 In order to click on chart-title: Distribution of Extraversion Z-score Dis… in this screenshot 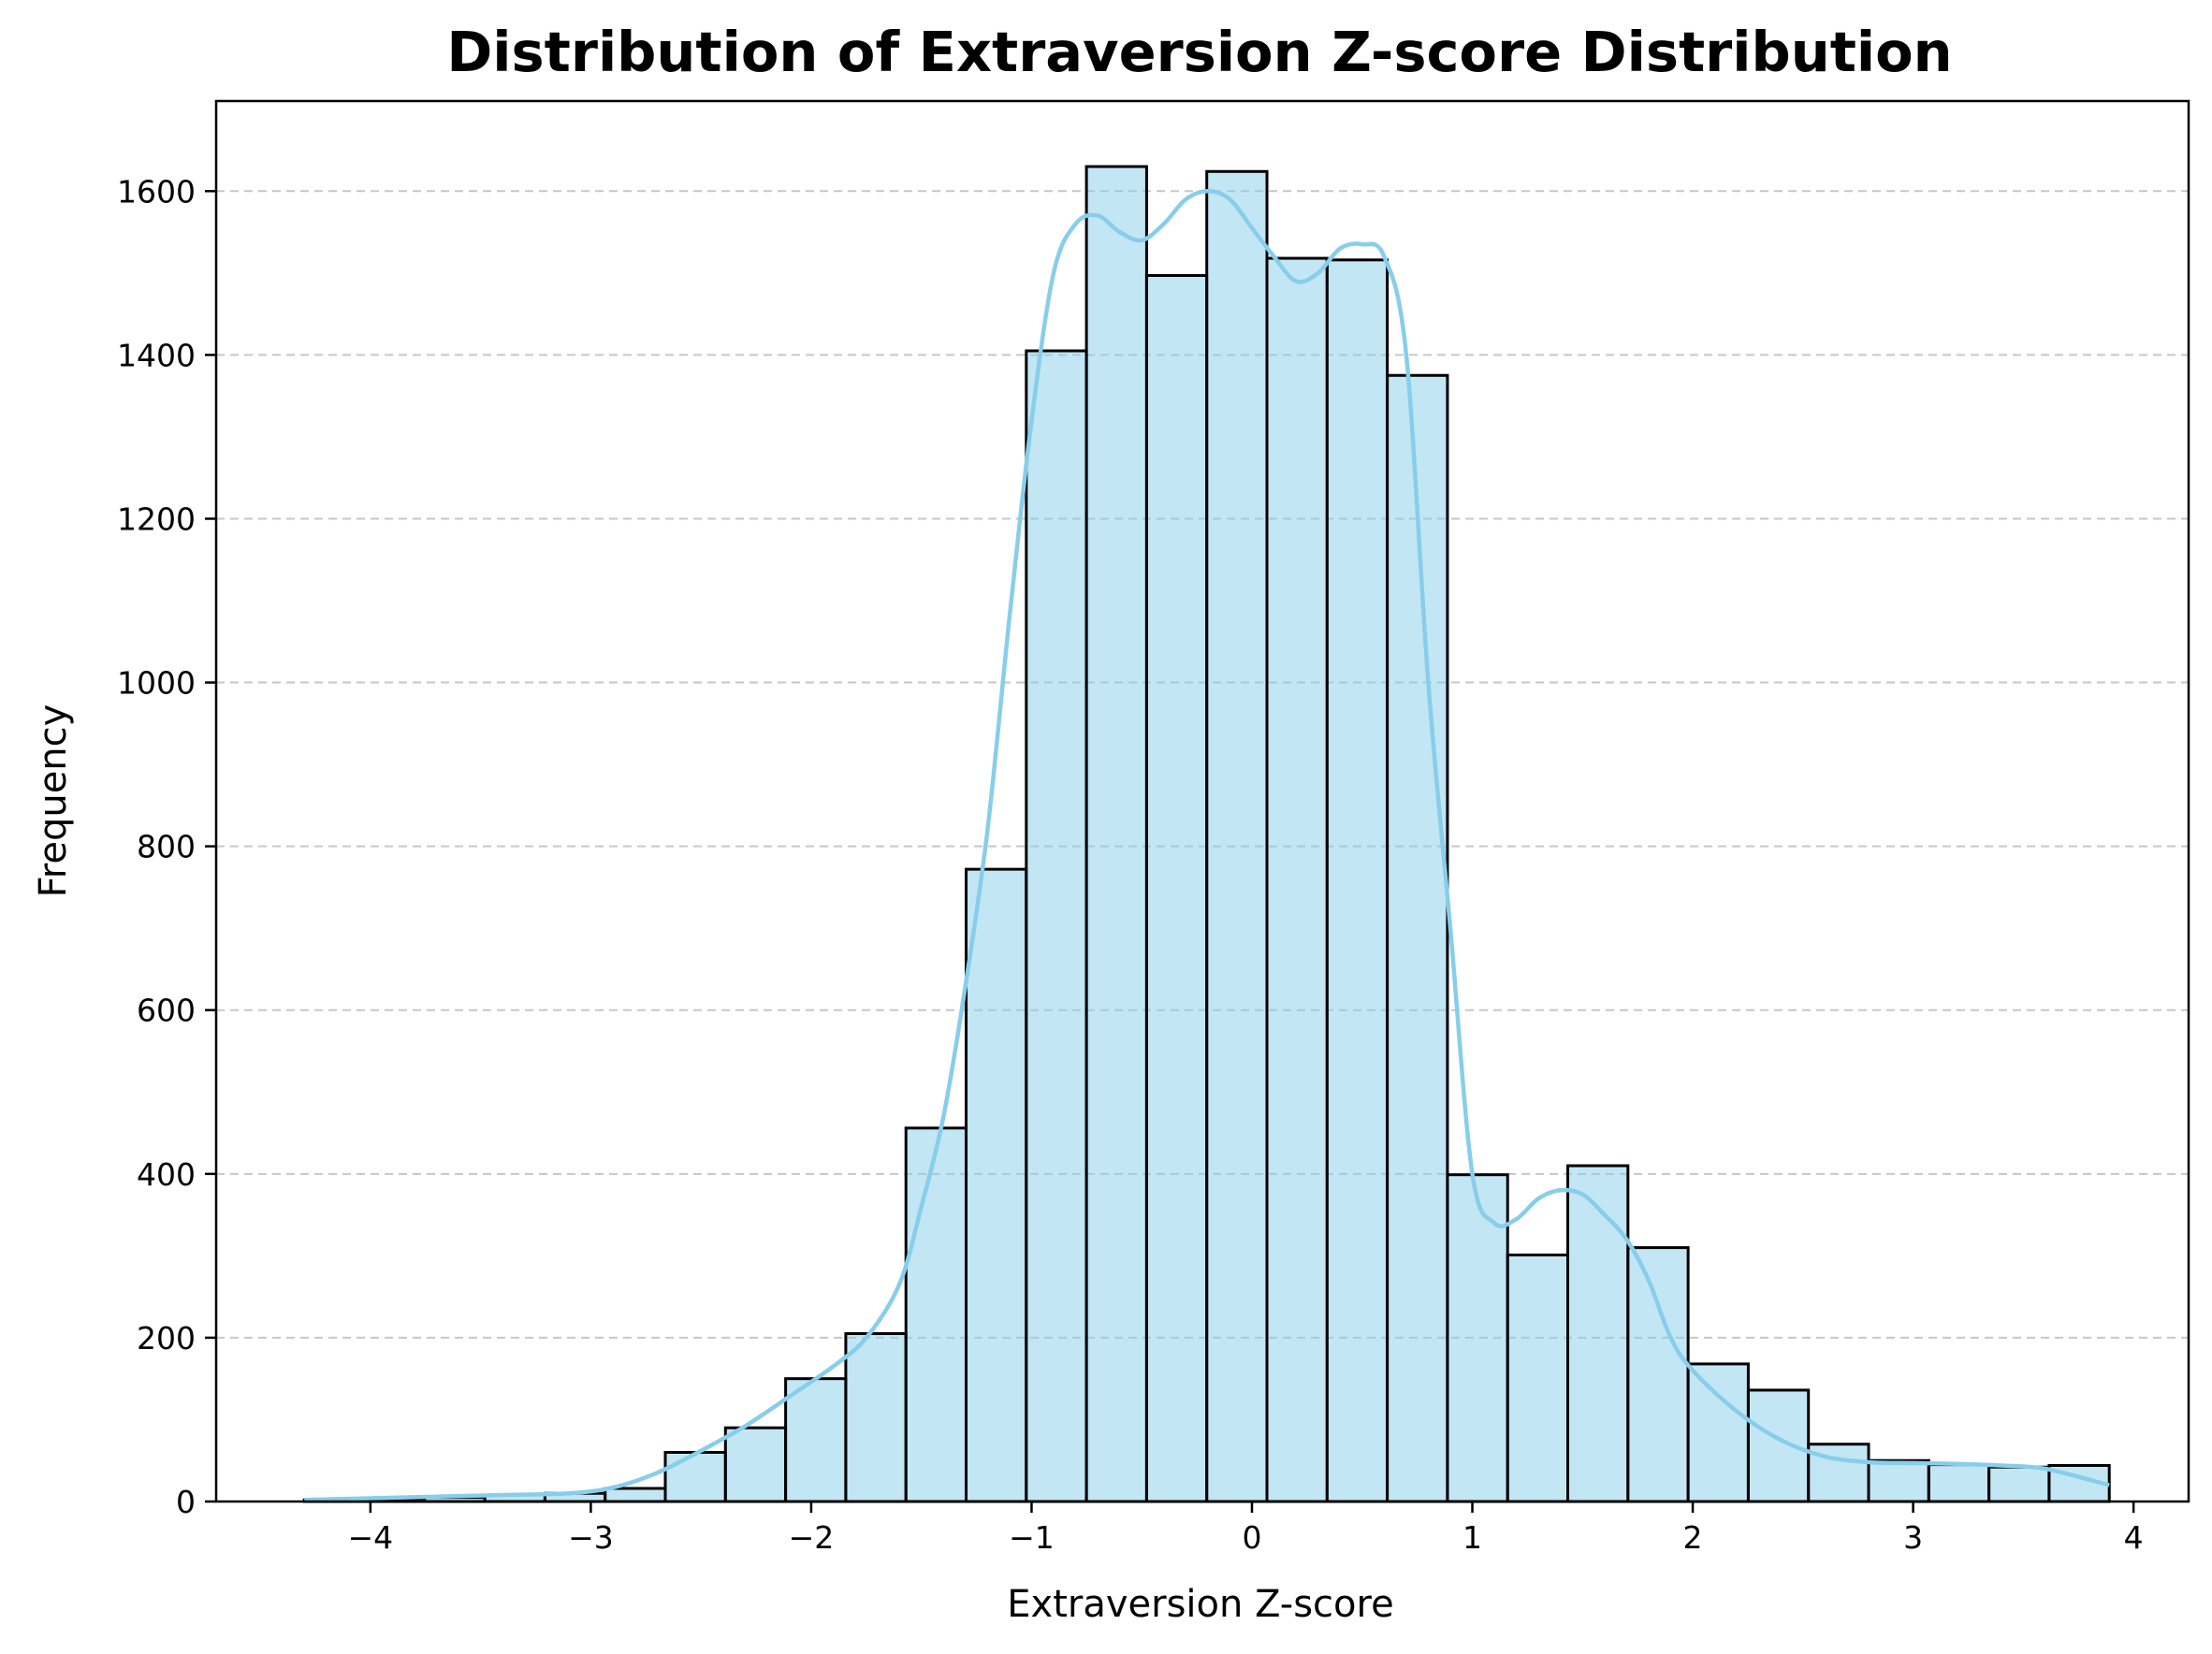, I will do `click(1199, 52)`.